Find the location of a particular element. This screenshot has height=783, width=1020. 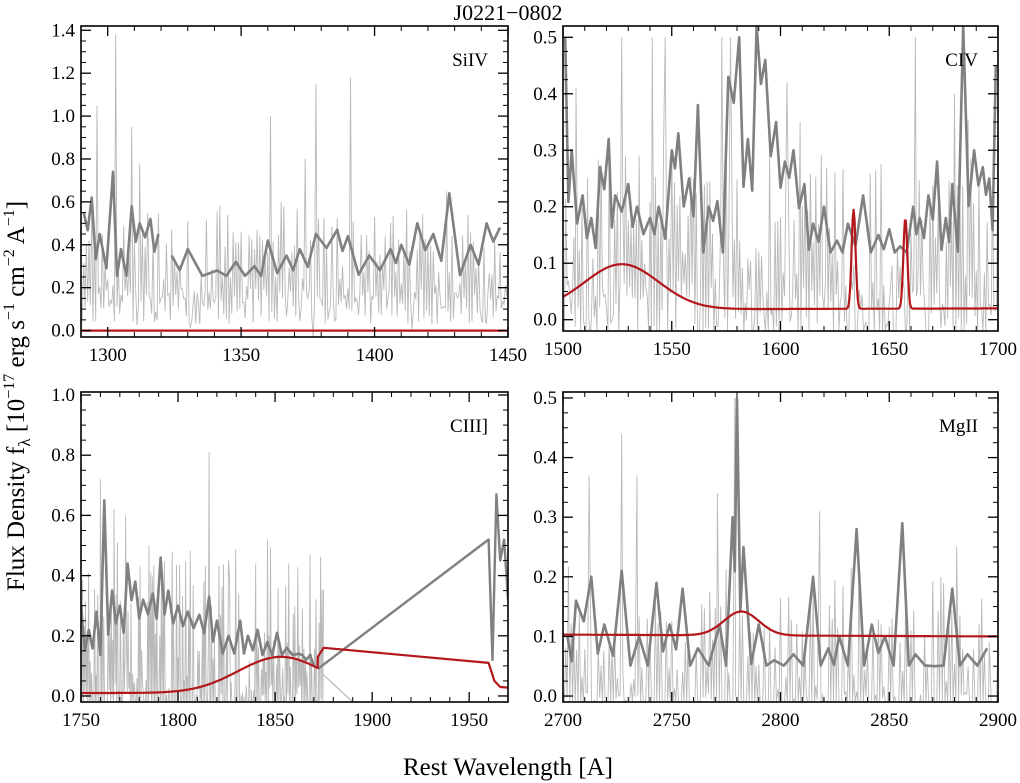

x-axis-title: Rest Wavelength [A] is located at coordinates (508, 767).